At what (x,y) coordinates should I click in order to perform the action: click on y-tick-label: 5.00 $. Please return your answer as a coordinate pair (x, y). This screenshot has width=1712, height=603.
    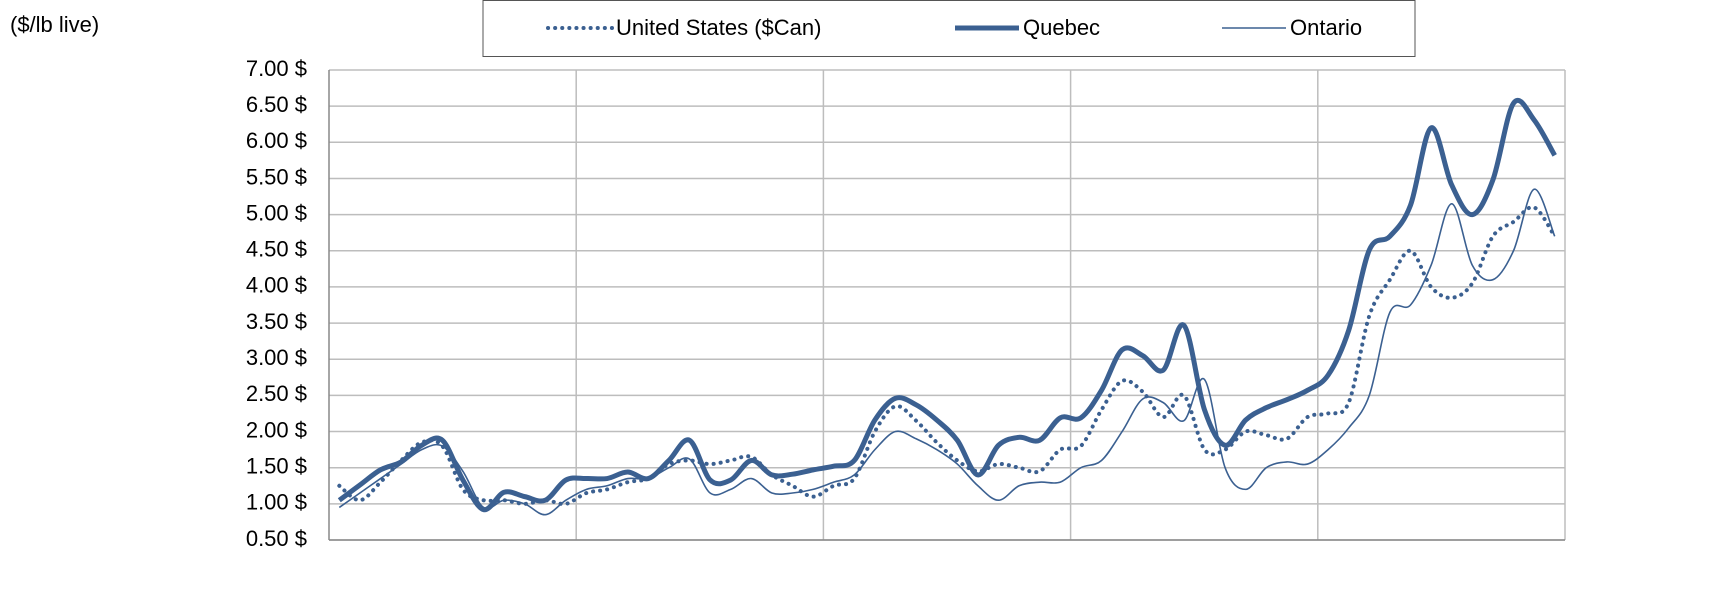
    Looking at the image, I should click on (276, 212).